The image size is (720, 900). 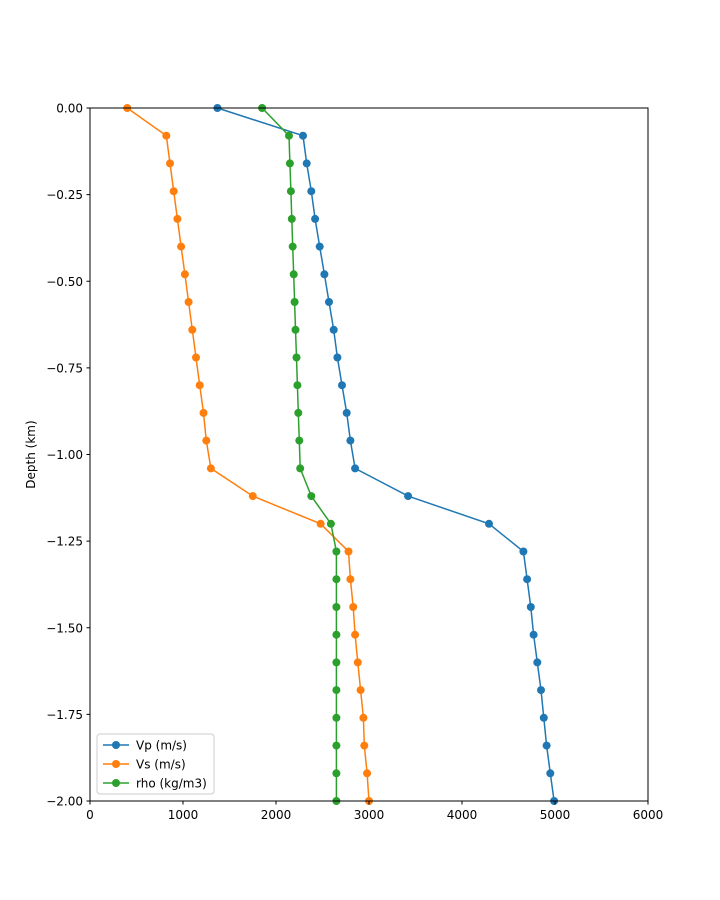 I want to click on legend-frame, so click(x=155, y=764).